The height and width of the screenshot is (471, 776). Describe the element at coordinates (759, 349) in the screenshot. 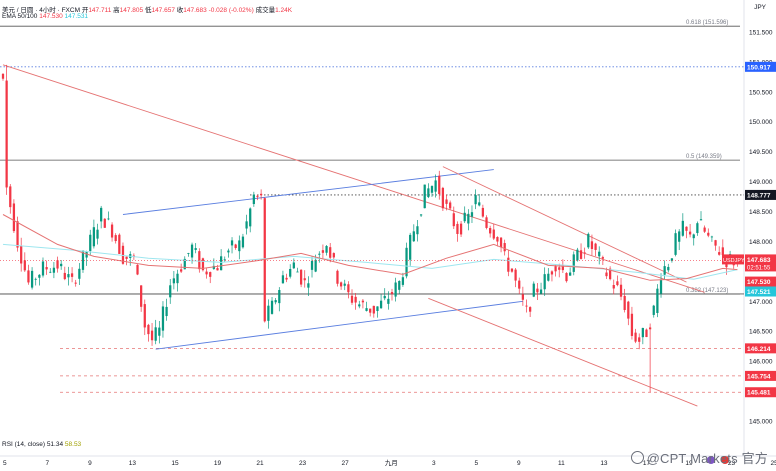

I see `price-tag-text: 146.214` at that location.